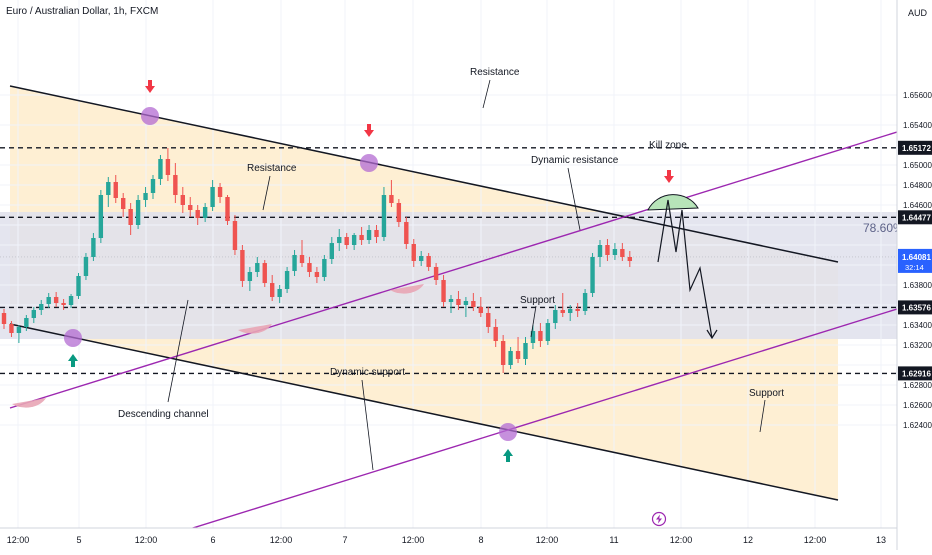 Image resolution: width=932 pixels, height=555 pixels. Describe the element at coordinates (685, 269) in the screenshot. I see `projection-path` at that location.